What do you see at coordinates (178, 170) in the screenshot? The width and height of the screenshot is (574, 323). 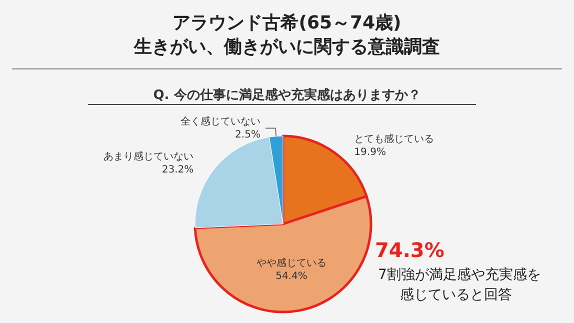 I see `data-label: 23.2%` at bounding box center [178, 170].